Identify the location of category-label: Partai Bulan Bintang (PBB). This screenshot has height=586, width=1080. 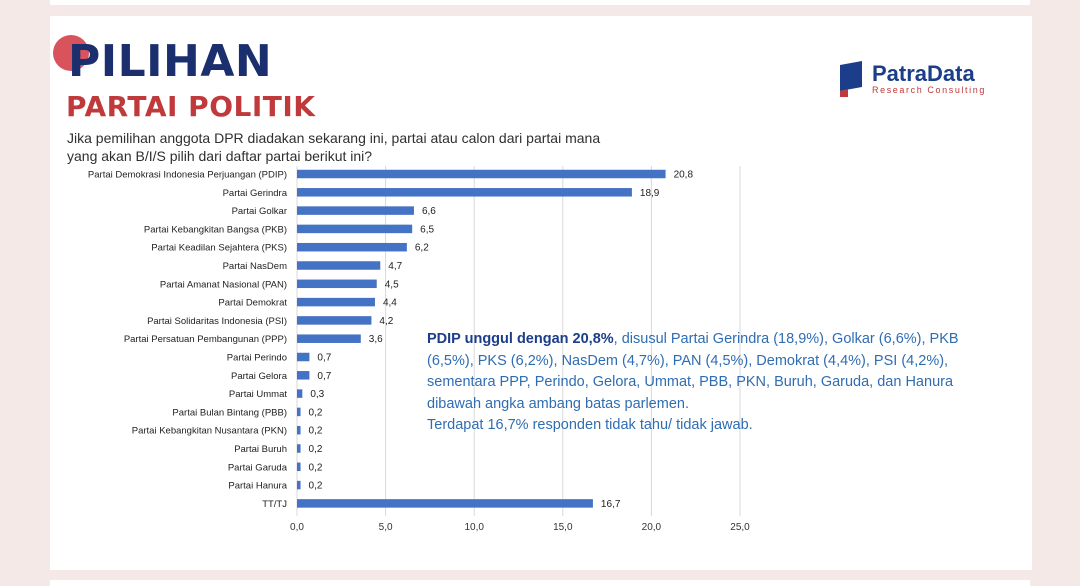
(229, 412).